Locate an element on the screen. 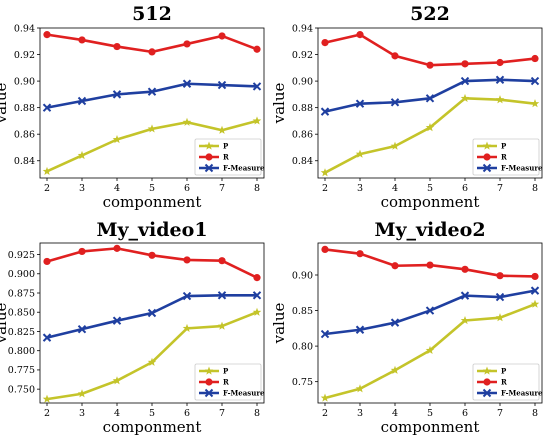 This screenshot has height=437, width=550. y-tick-label: 0.86 is located at coordinates (24, 134).